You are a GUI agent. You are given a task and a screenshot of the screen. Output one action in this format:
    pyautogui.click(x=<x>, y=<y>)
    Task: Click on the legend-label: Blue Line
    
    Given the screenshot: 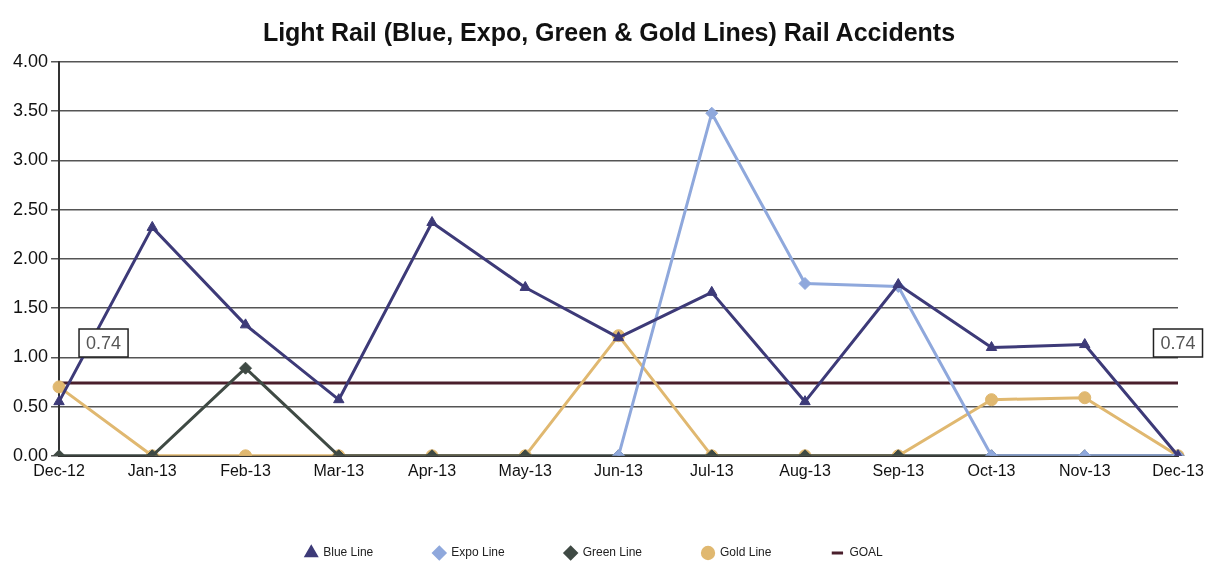 What is the action you would take?
    pyautogui.click(x=348, y=552)
    